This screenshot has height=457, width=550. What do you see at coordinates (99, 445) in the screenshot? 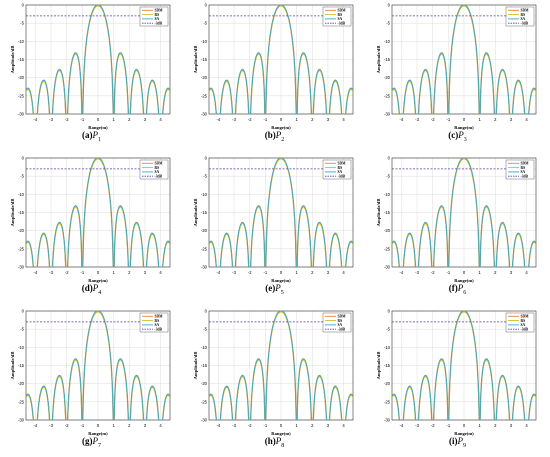
I see `caption-subscript: 7` at bounding box center [99, 445].